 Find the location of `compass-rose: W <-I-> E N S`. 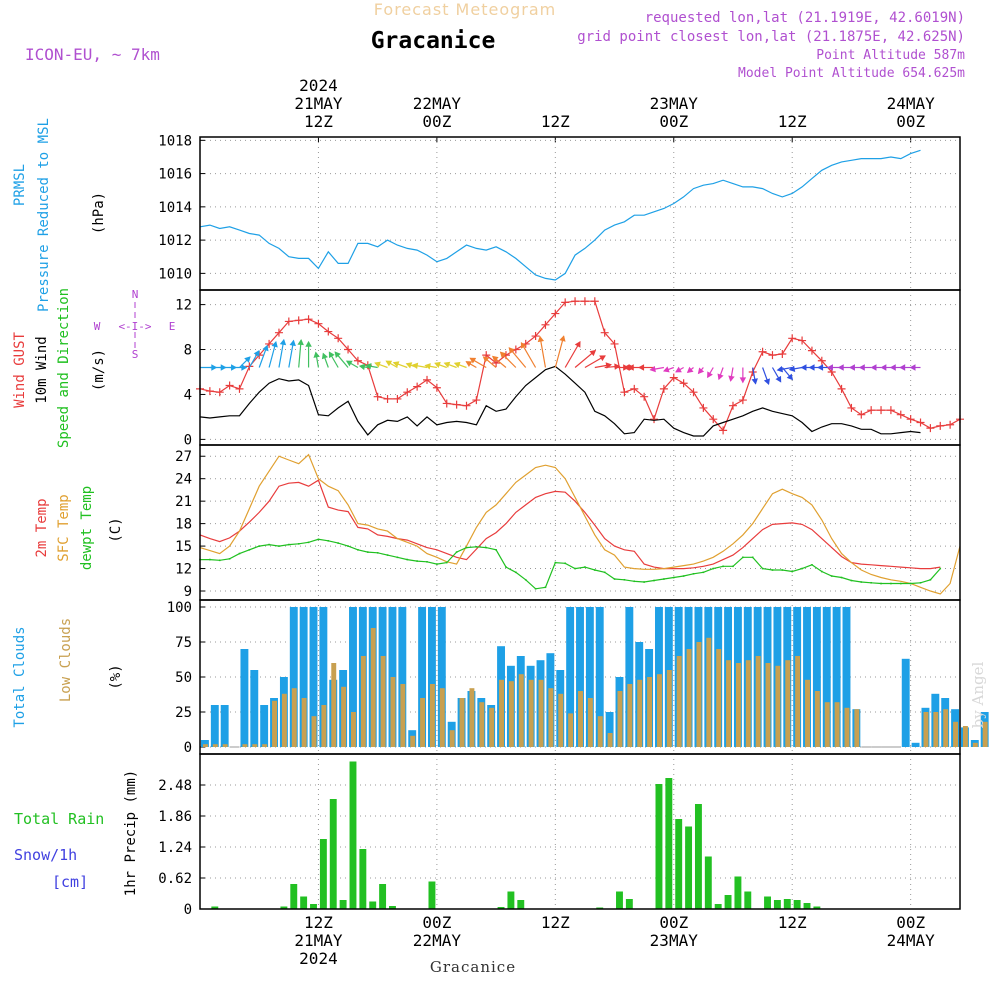

compass-rose: W <-I-> E N S is located at coordinates (135, 324).